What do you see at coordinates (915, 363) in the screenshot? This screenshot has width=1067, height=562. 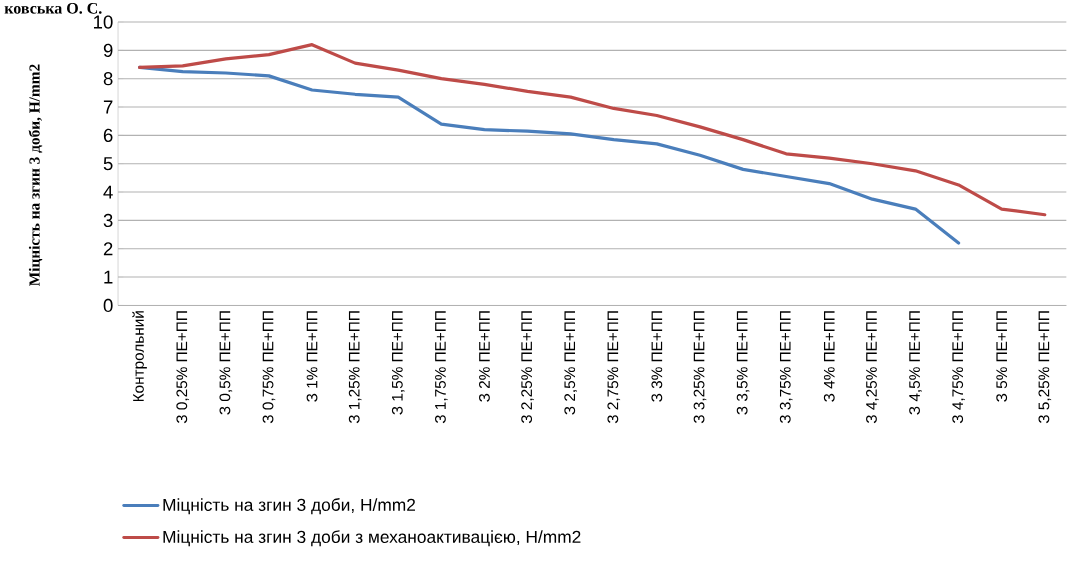 I see `x-tick-label: З 4,5% ПЕ+ПП` at bounding box center [915, 363].